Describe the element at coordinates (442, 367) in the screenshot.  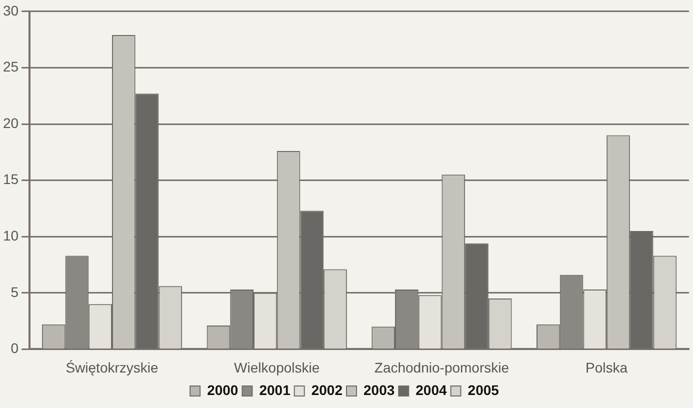
I see `x-tick-label: Zachodnio-pomorskie` at that location.